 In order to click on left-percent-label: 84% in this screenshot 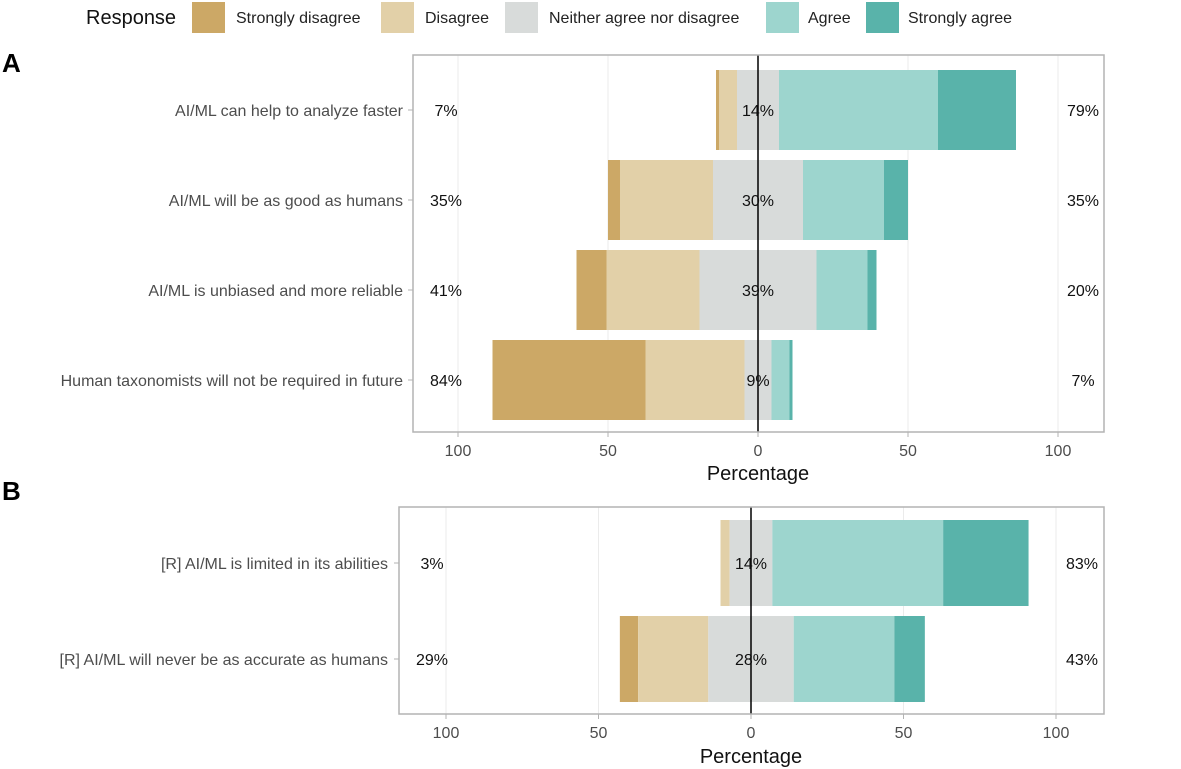, I will do `click(446, 381)`.